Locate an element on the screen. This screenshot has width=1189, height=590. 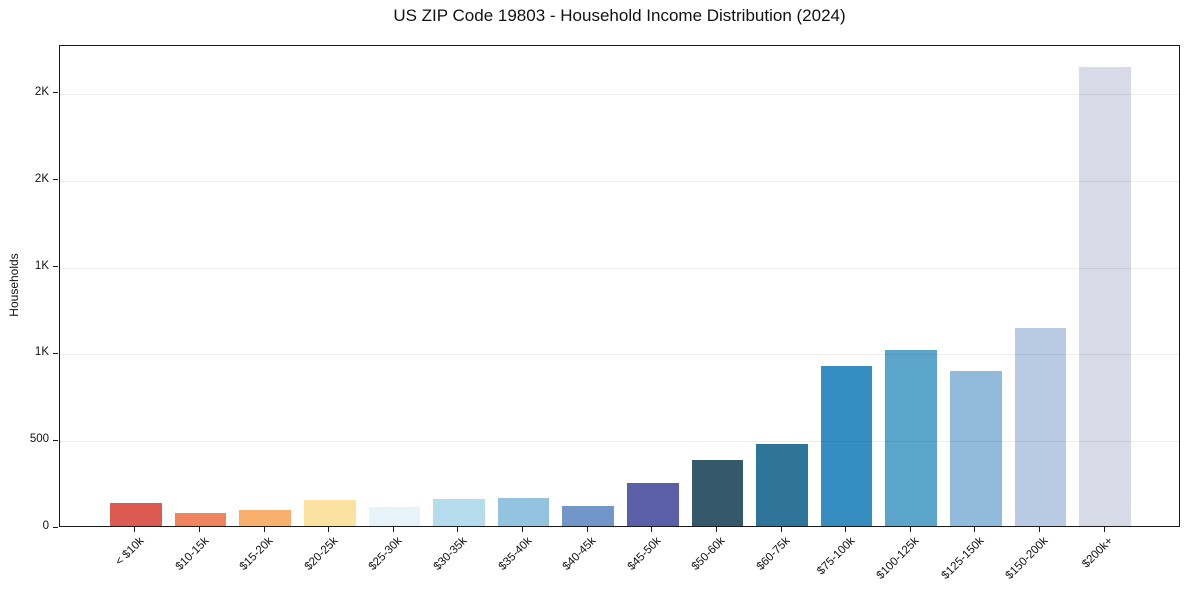
x-tick-label: $150-200k is located at coordinates (1027, 558).